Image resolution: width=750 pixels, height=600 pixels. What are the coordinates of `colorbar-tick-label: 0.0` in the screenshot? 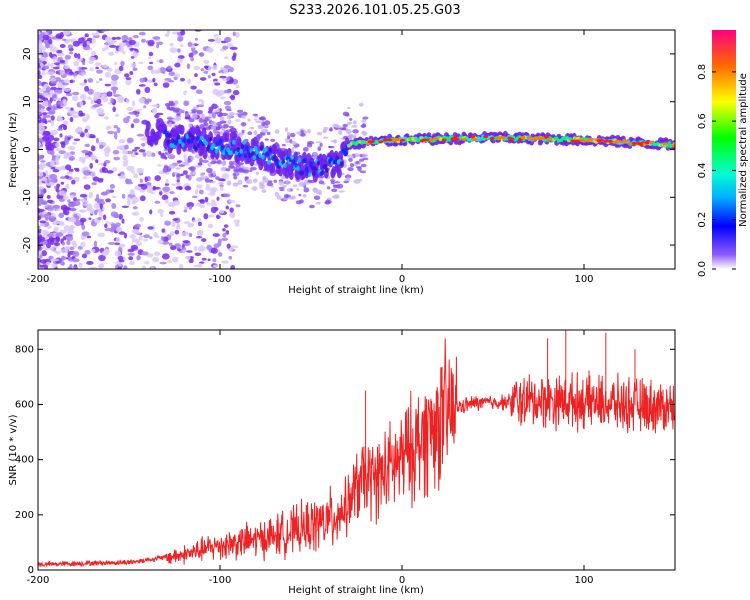 It's located at (702, 269).